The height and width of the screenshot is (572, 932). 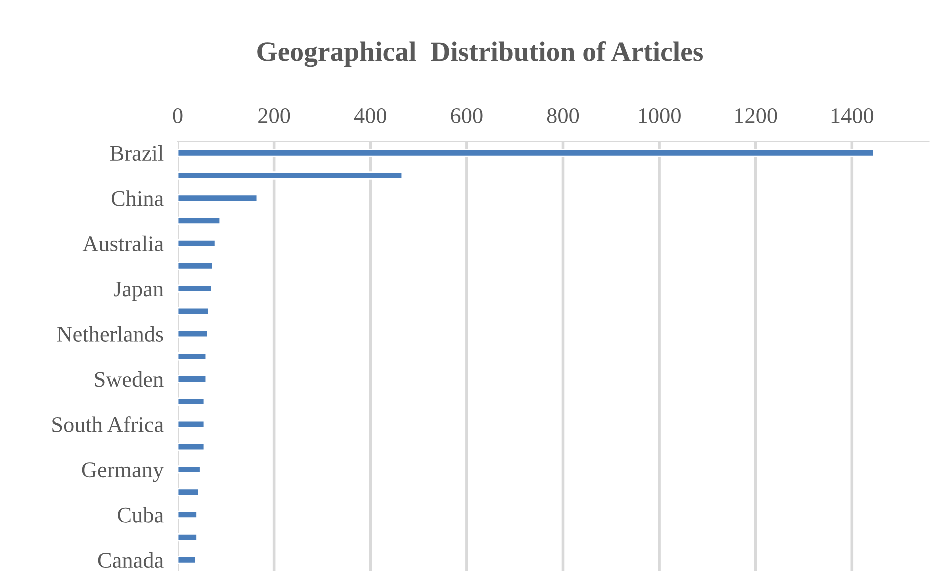 I want to click on y-tick-label: South Africa, so click(x=108, y=424).